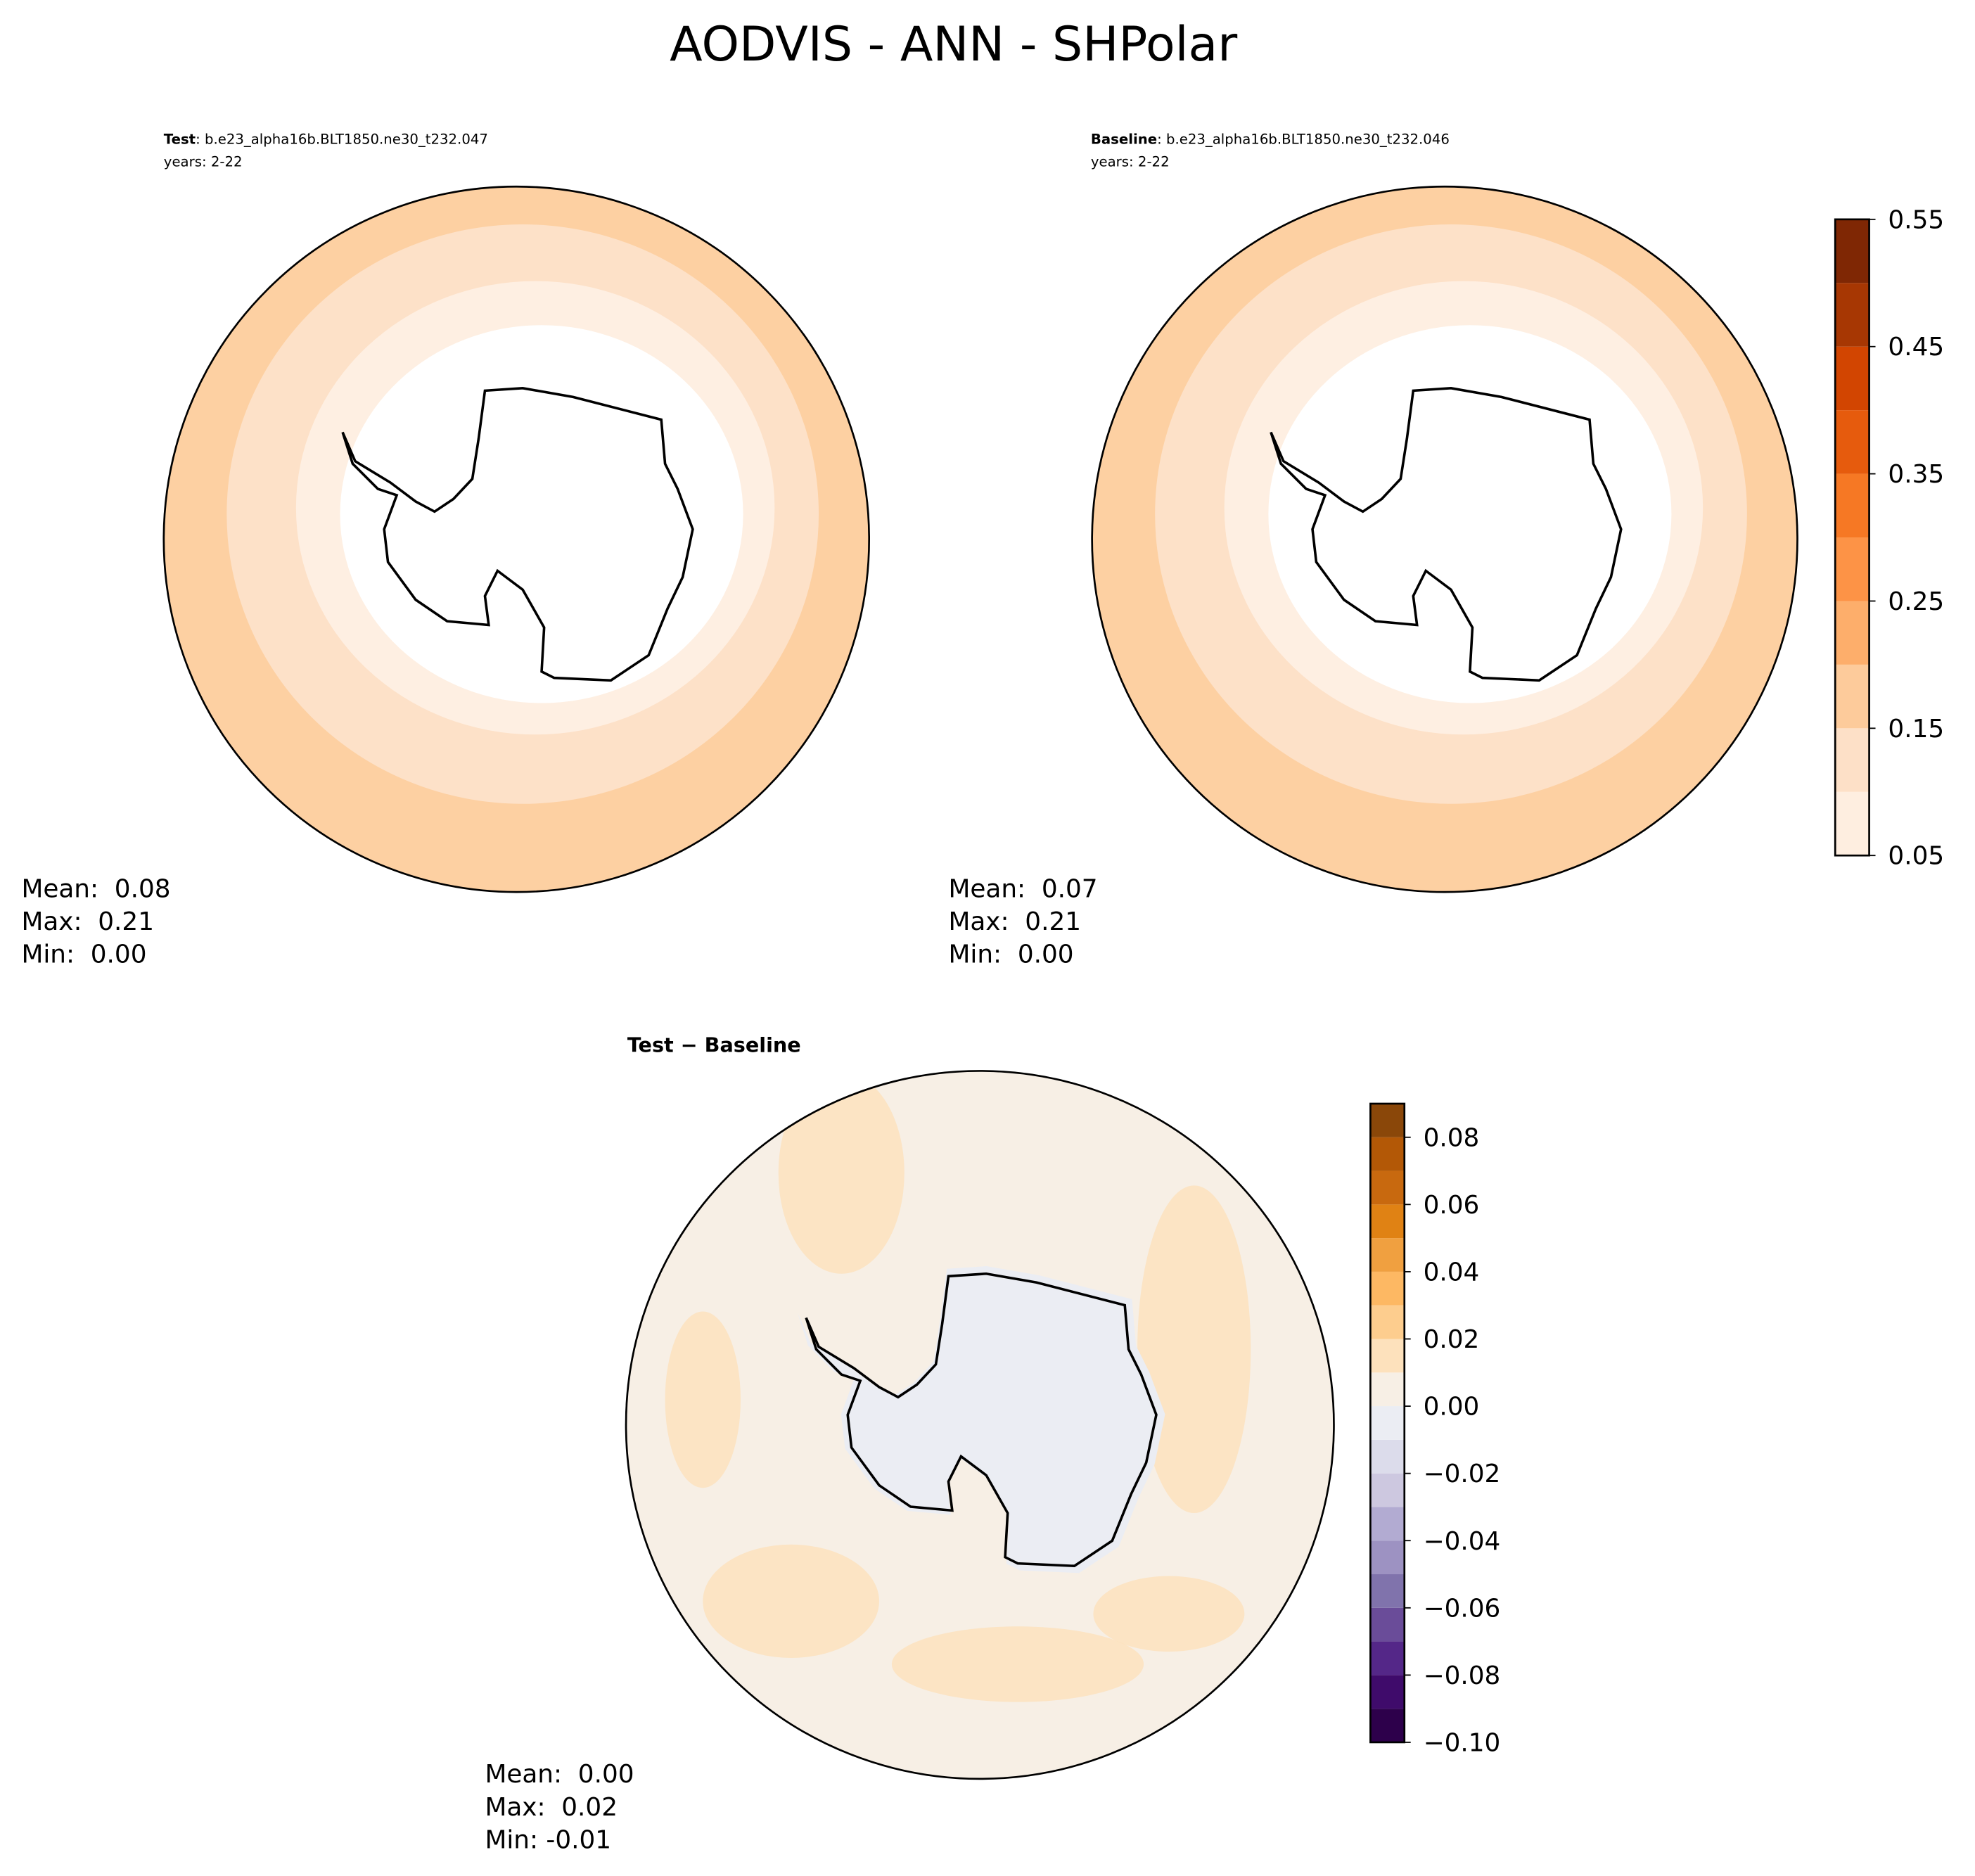 This screenshot has width=1975, height=1876. I want to click on panel-case: : b.e23_alpha16b.BLT1850.ne30_t232.046, so click(1303, 139).